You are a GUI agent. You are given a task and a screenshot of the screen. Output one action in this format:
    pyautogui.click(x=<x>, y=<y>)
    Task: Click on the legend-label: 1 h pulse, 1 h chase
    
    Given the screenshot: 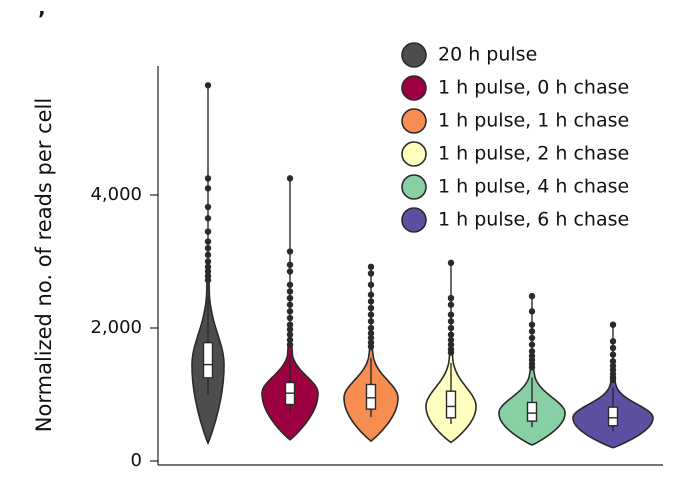 What is the action you would take?
    pyautogui.click(x=533, y=121)
    